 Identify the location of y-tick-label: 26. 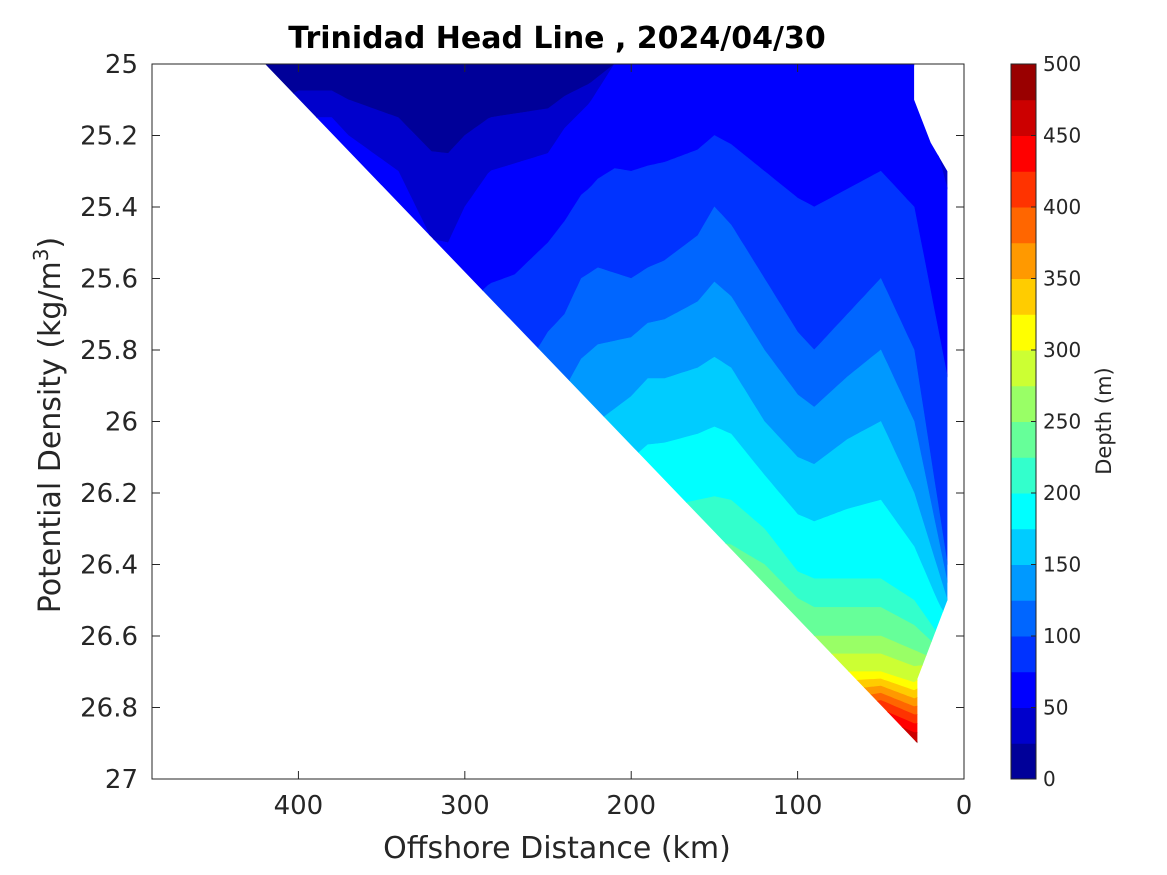
(121, 423).